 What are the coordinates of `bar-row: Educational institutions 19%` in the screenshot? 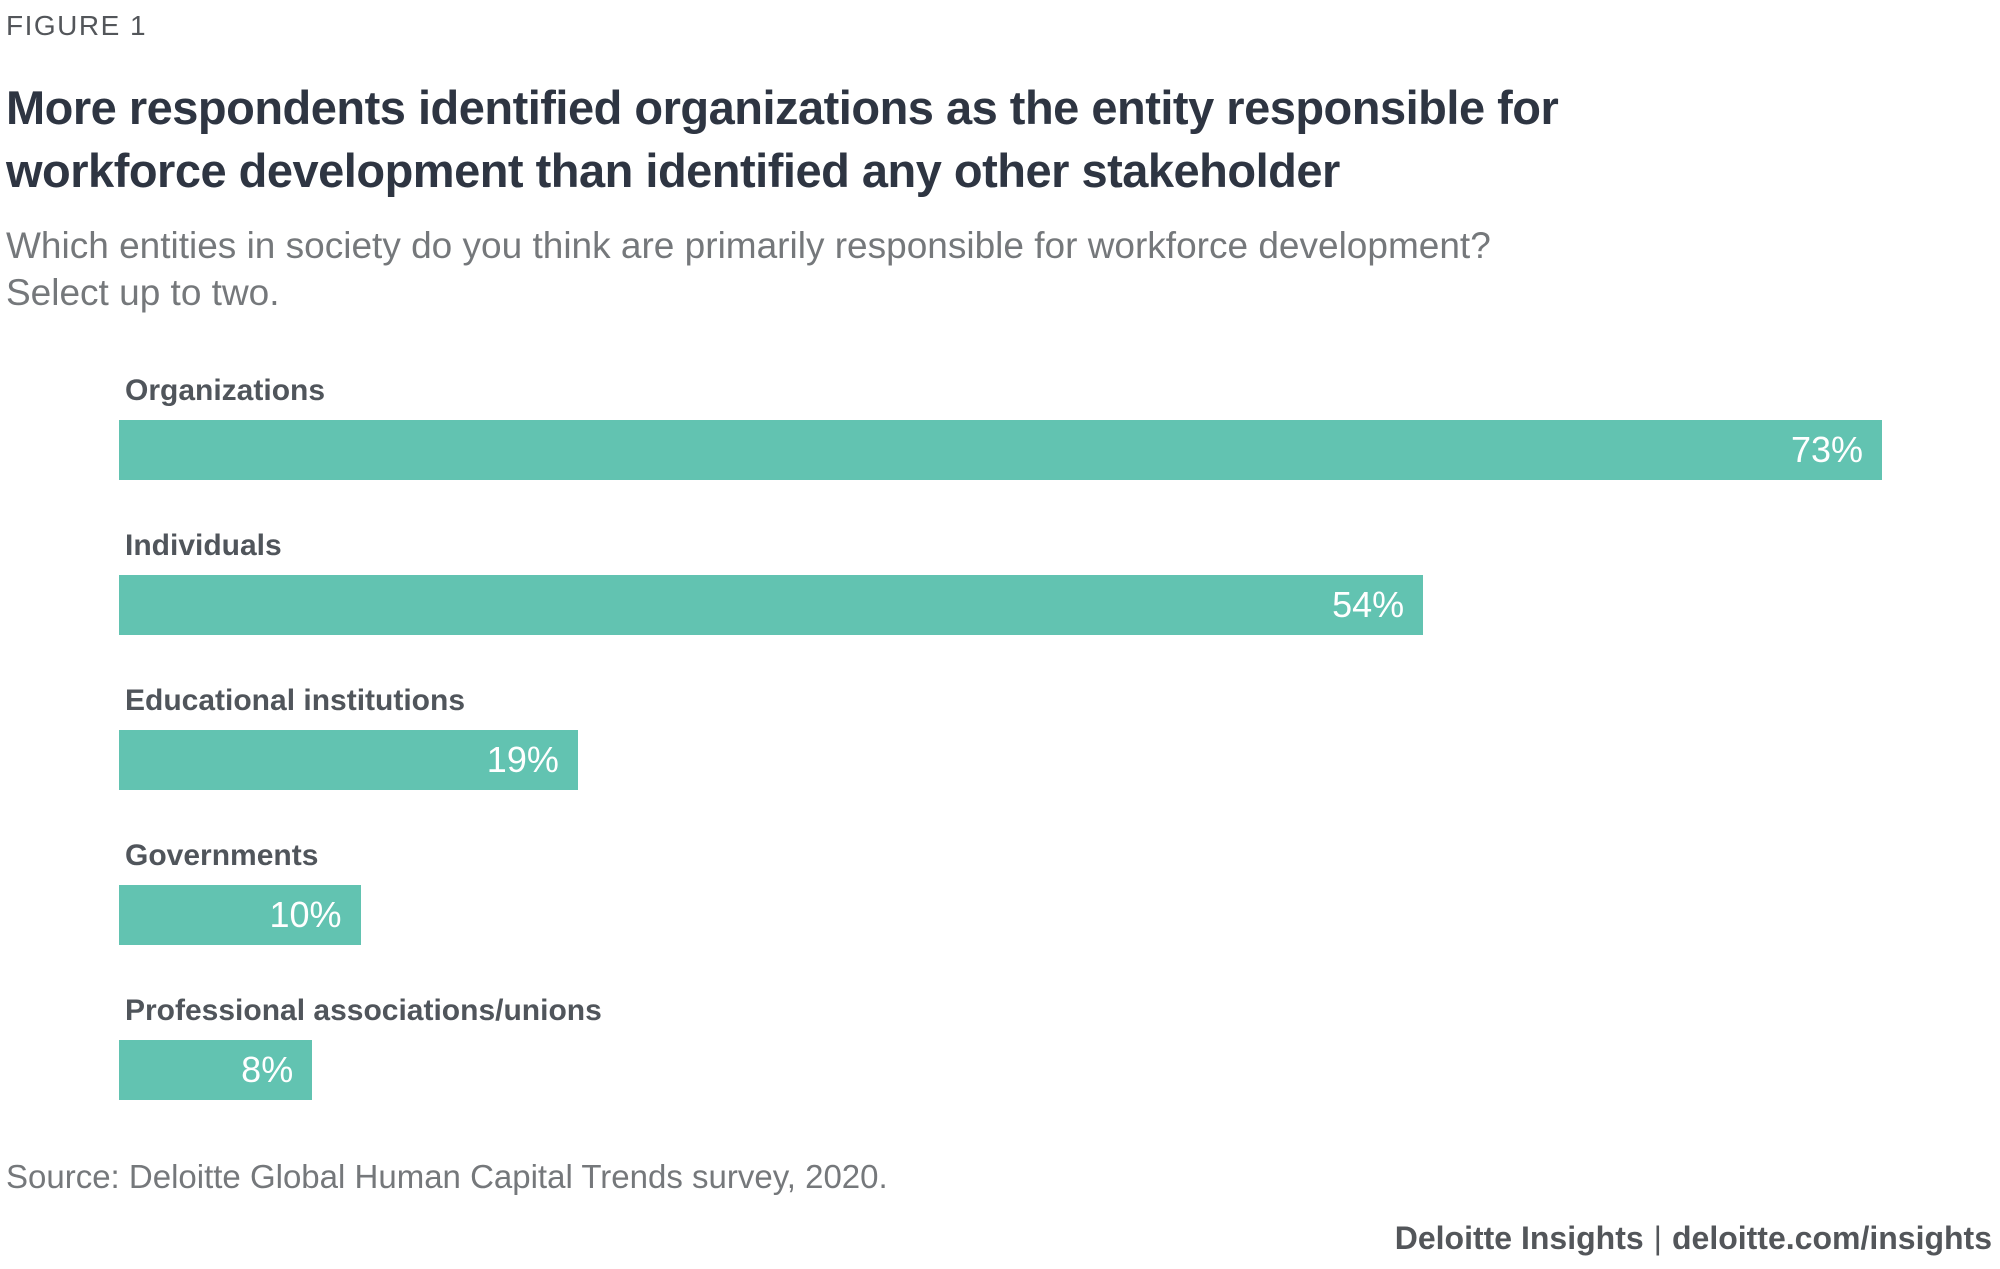 It's located at (1000, 736).